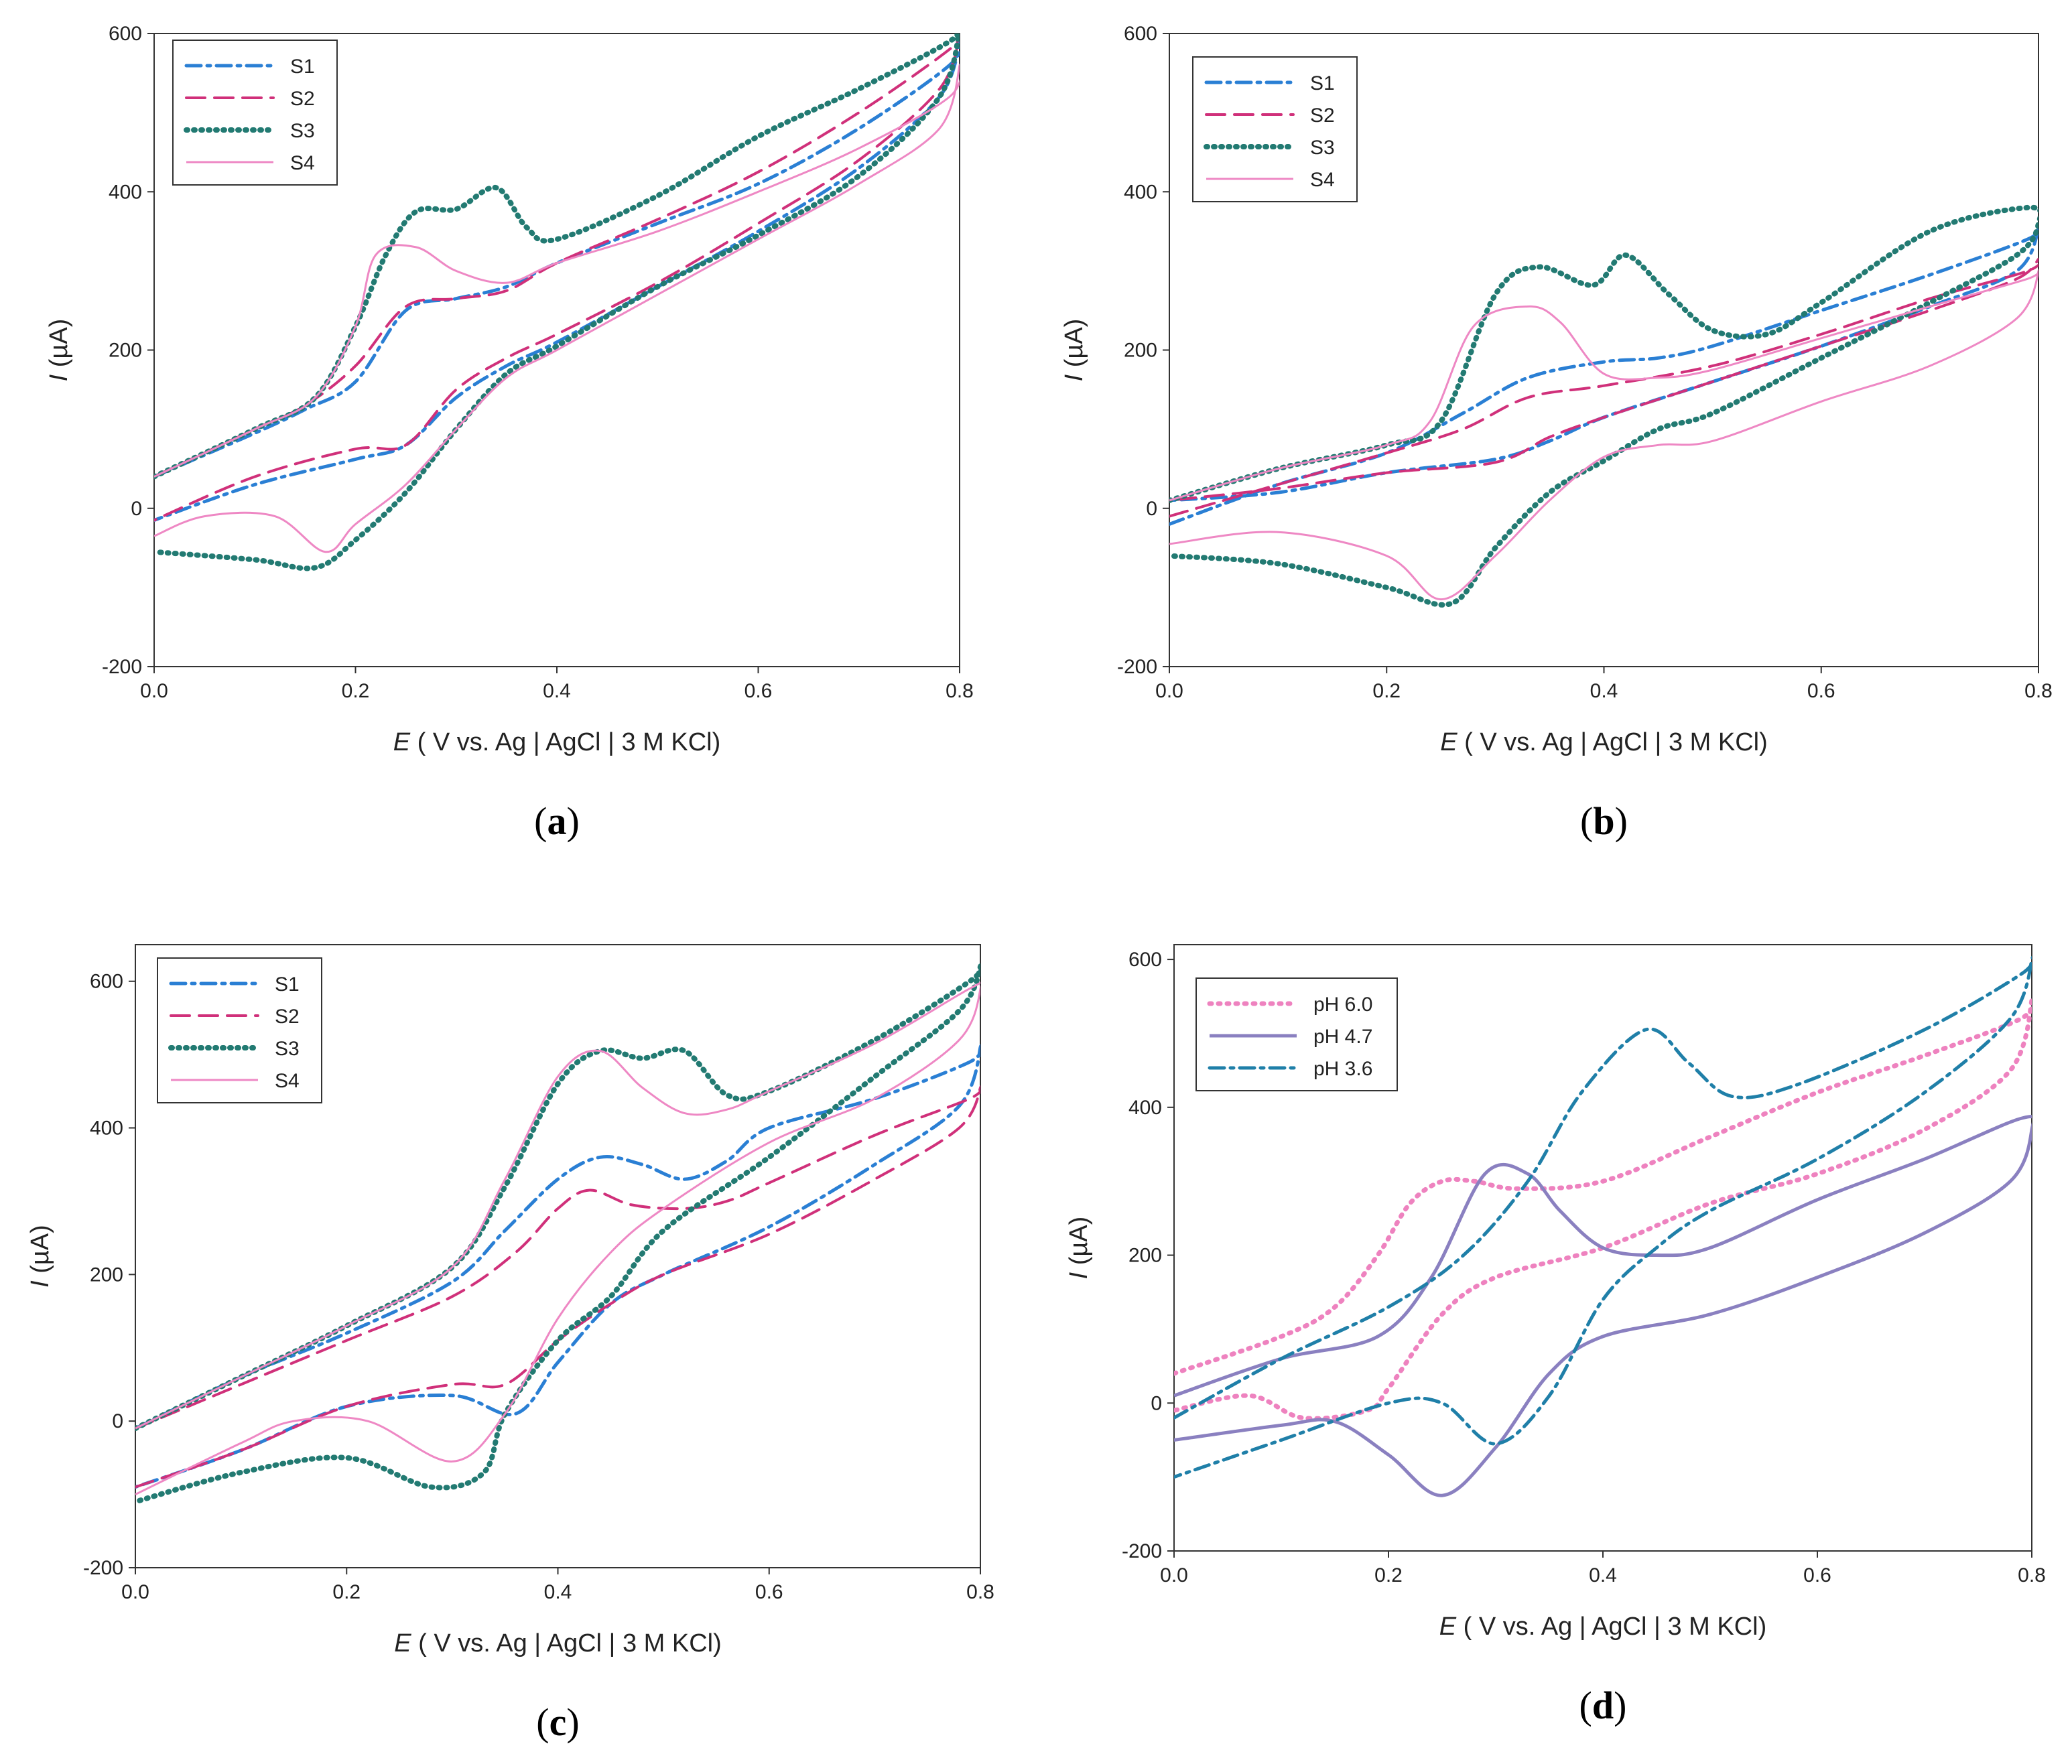 The height and width of the screenshot is (1764, 2072). I want to click on legend-label: pH 4.7, so click(1343, 1037).